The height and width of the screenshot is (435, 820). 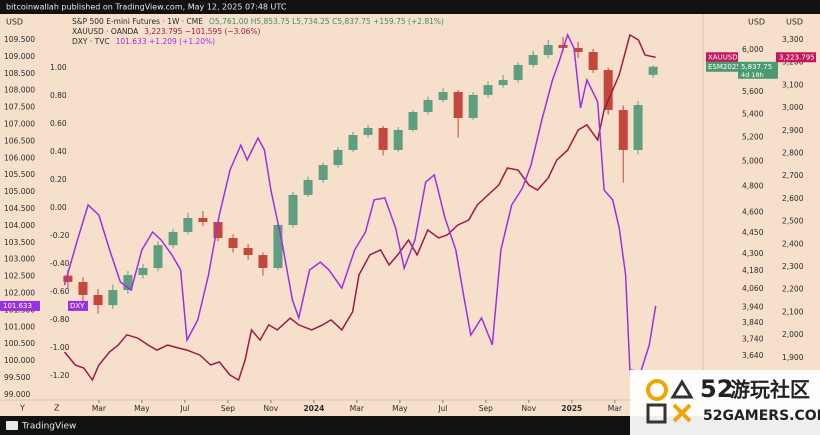 What do you see at coordinates (60, 291) in the screenshot?
I see `y2-tick-label: -0.60` at bounding box center [60, 291].